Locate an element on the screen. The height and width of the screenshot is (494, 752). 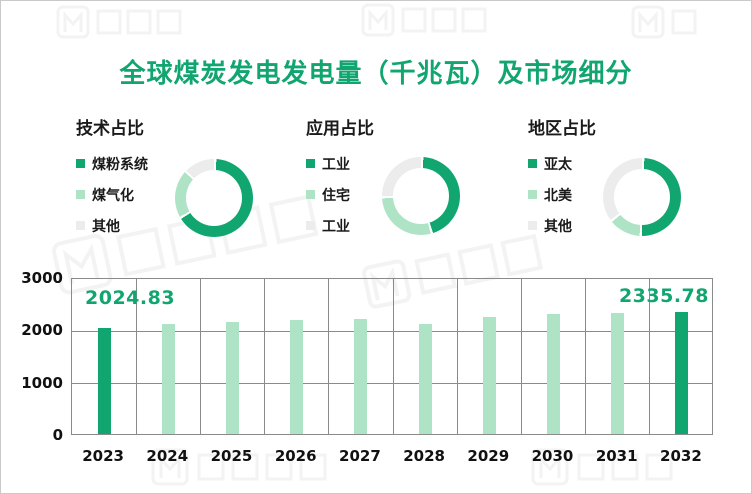
bar-2025 is located at coordinates (232, 377).